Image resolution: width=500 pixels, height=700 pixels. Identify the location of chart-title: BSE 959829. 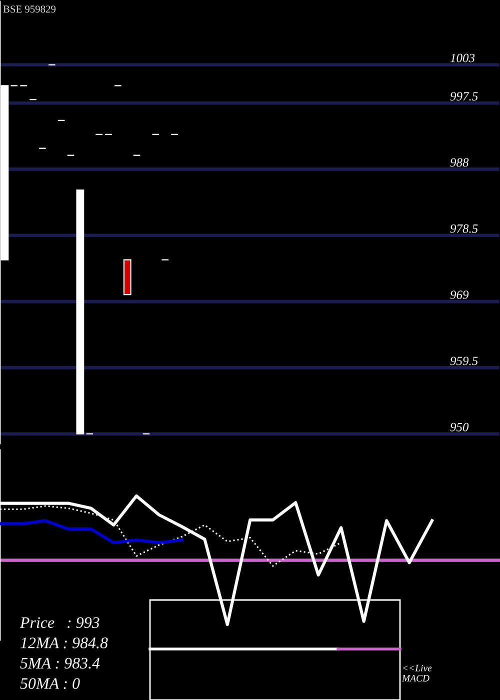
(29, 9).